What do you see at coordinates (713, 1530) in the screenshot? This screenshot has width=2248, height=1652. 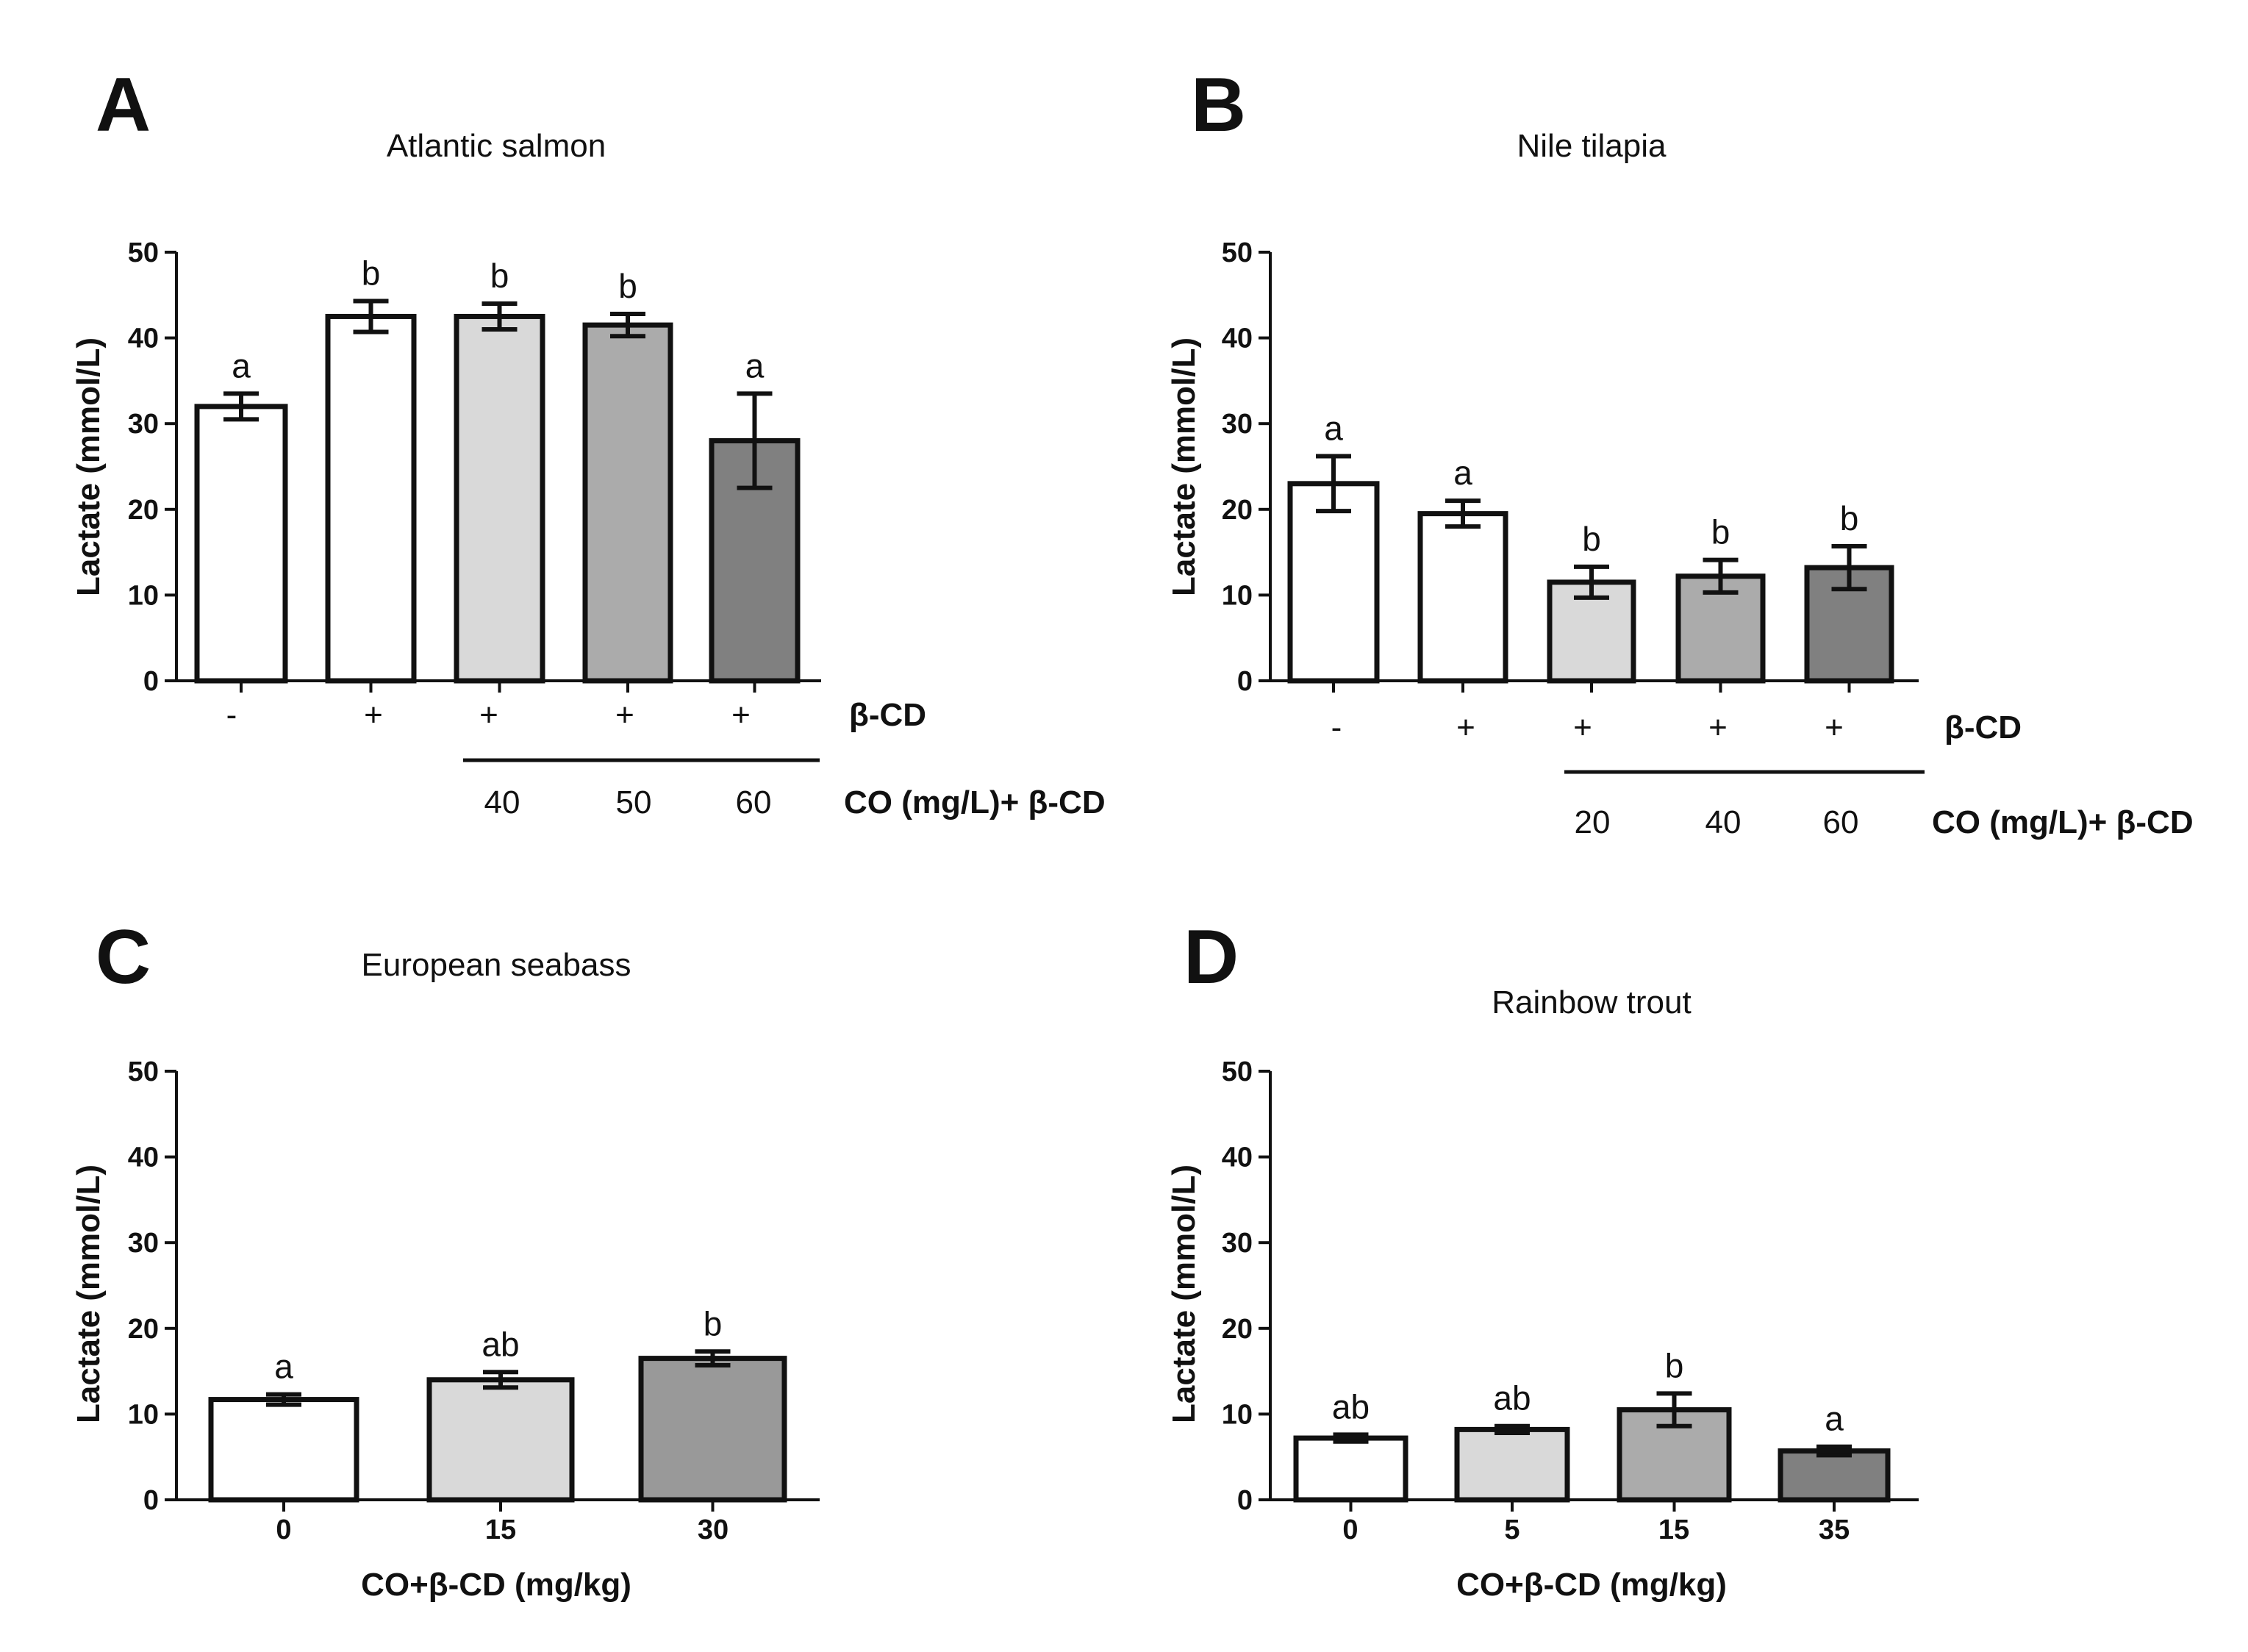 I see `x-category-label: 30` at bounding box center [713, 1530].